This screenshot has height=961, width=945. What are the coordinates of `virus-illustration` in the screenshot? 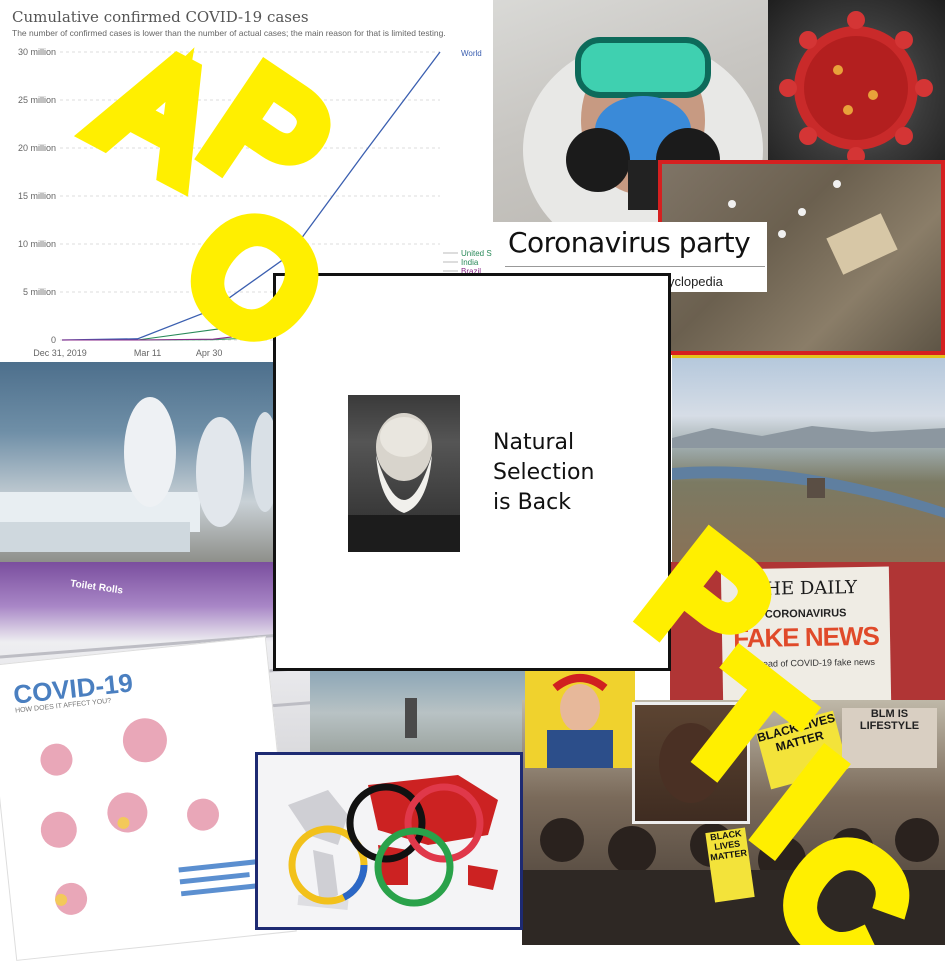 It's located at (856, 90).